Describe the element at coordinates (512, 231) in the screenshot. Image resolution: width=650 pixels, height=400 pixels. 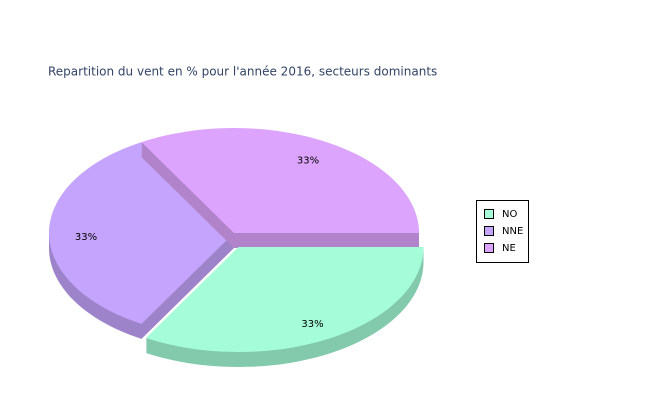
I see `legend-label: NNE` at that location.